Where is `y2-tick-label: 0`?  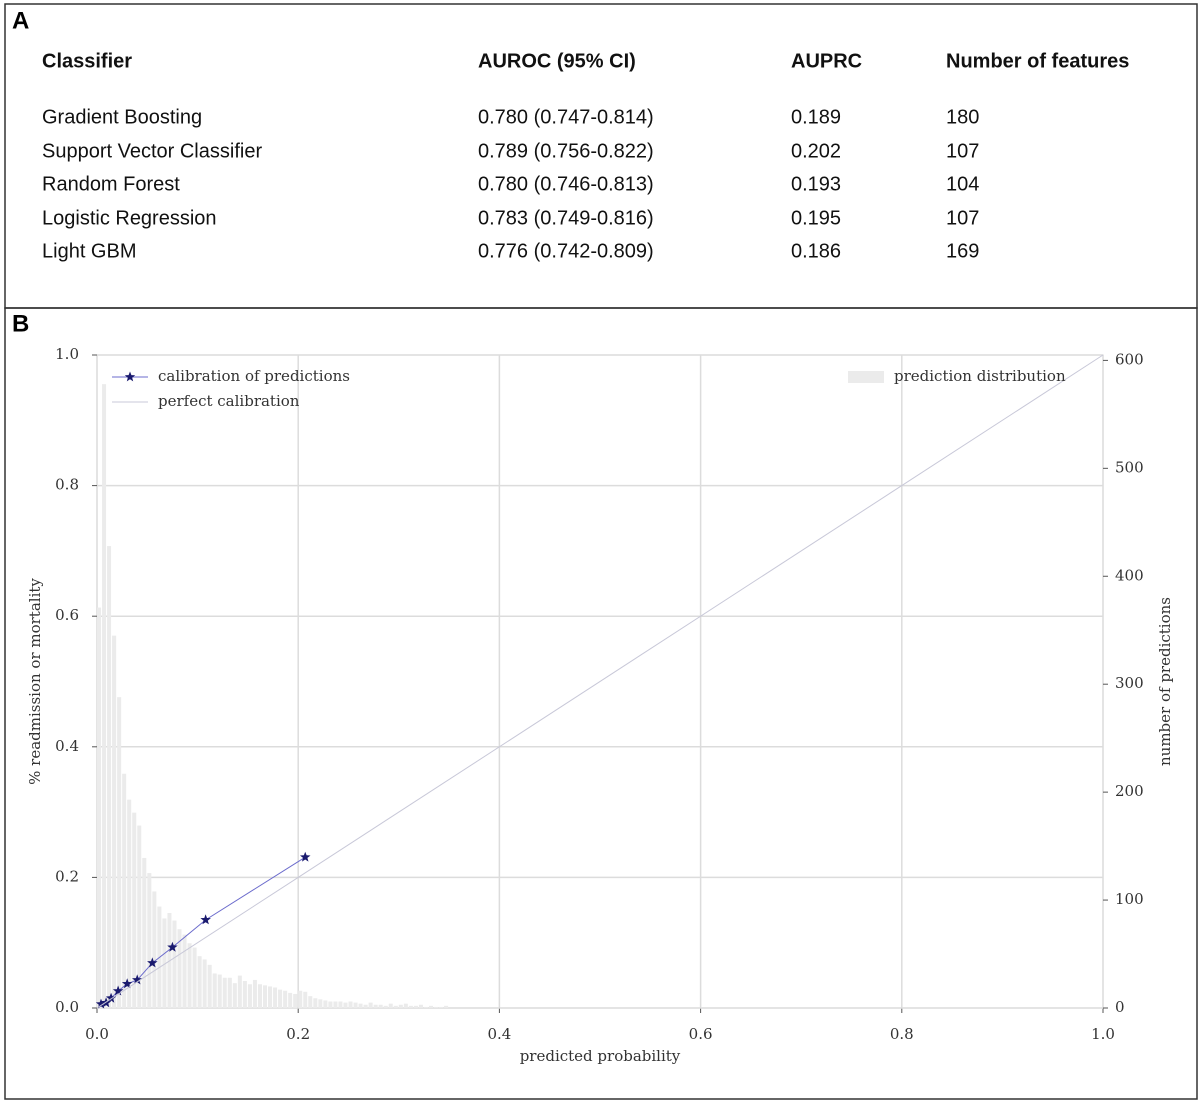
y2-tick-label: 0 is located at coordinates (1120, 1007).